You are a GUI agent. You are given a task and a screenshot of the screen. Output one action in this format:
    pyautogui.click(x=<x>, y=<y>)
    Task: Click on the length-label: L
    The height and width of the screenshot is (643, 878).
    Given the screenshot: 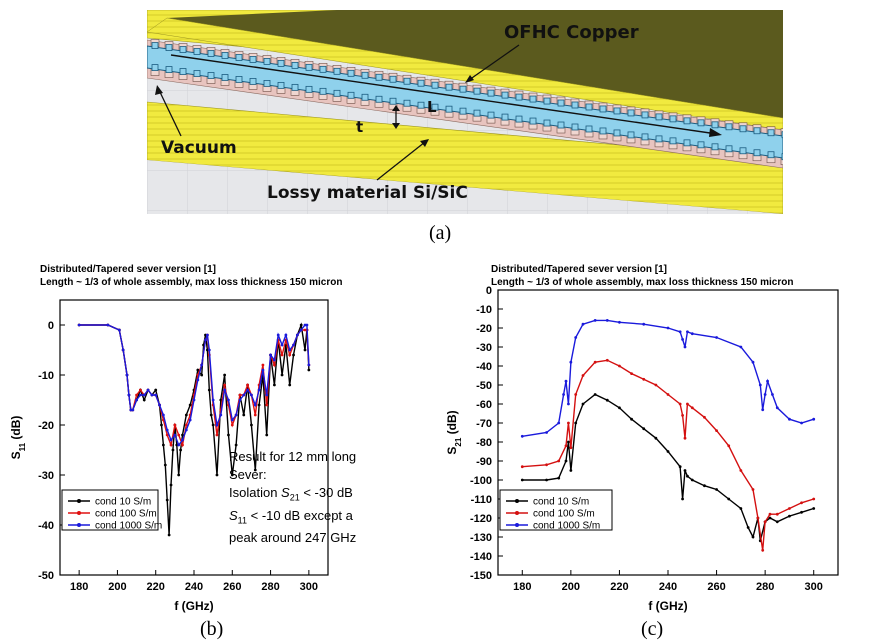 What is the action you would take?
    pyautogui.click(x=432, y=107)
    